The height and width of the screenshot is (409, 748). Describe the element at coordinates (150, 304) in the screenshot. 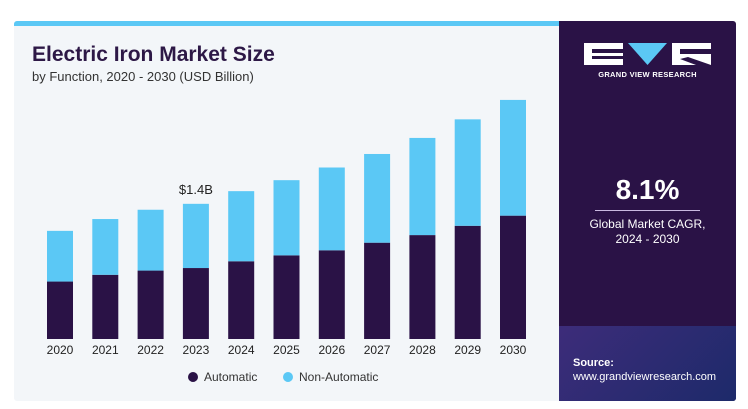

I see `bar-automatic-2022` at that location.